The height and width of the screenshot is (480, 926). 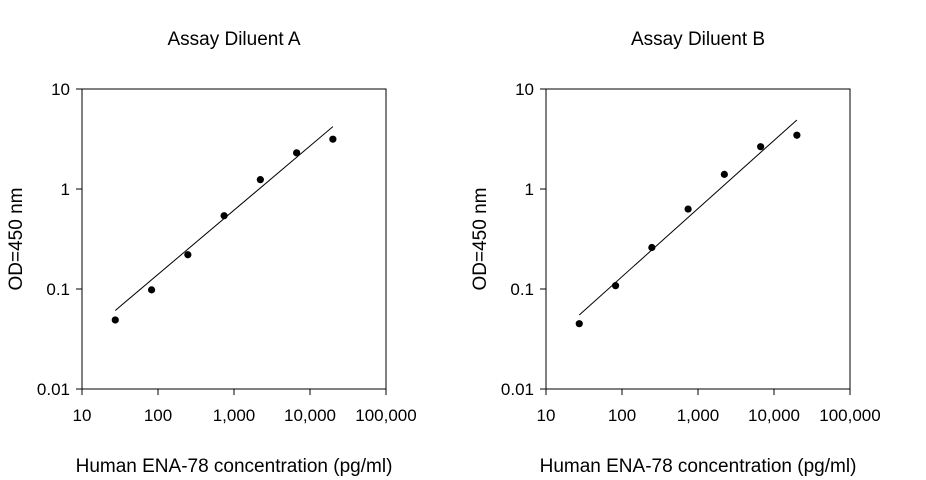 I want to click on chart-title: Assay Diluent B, so click(x=698, y=39).